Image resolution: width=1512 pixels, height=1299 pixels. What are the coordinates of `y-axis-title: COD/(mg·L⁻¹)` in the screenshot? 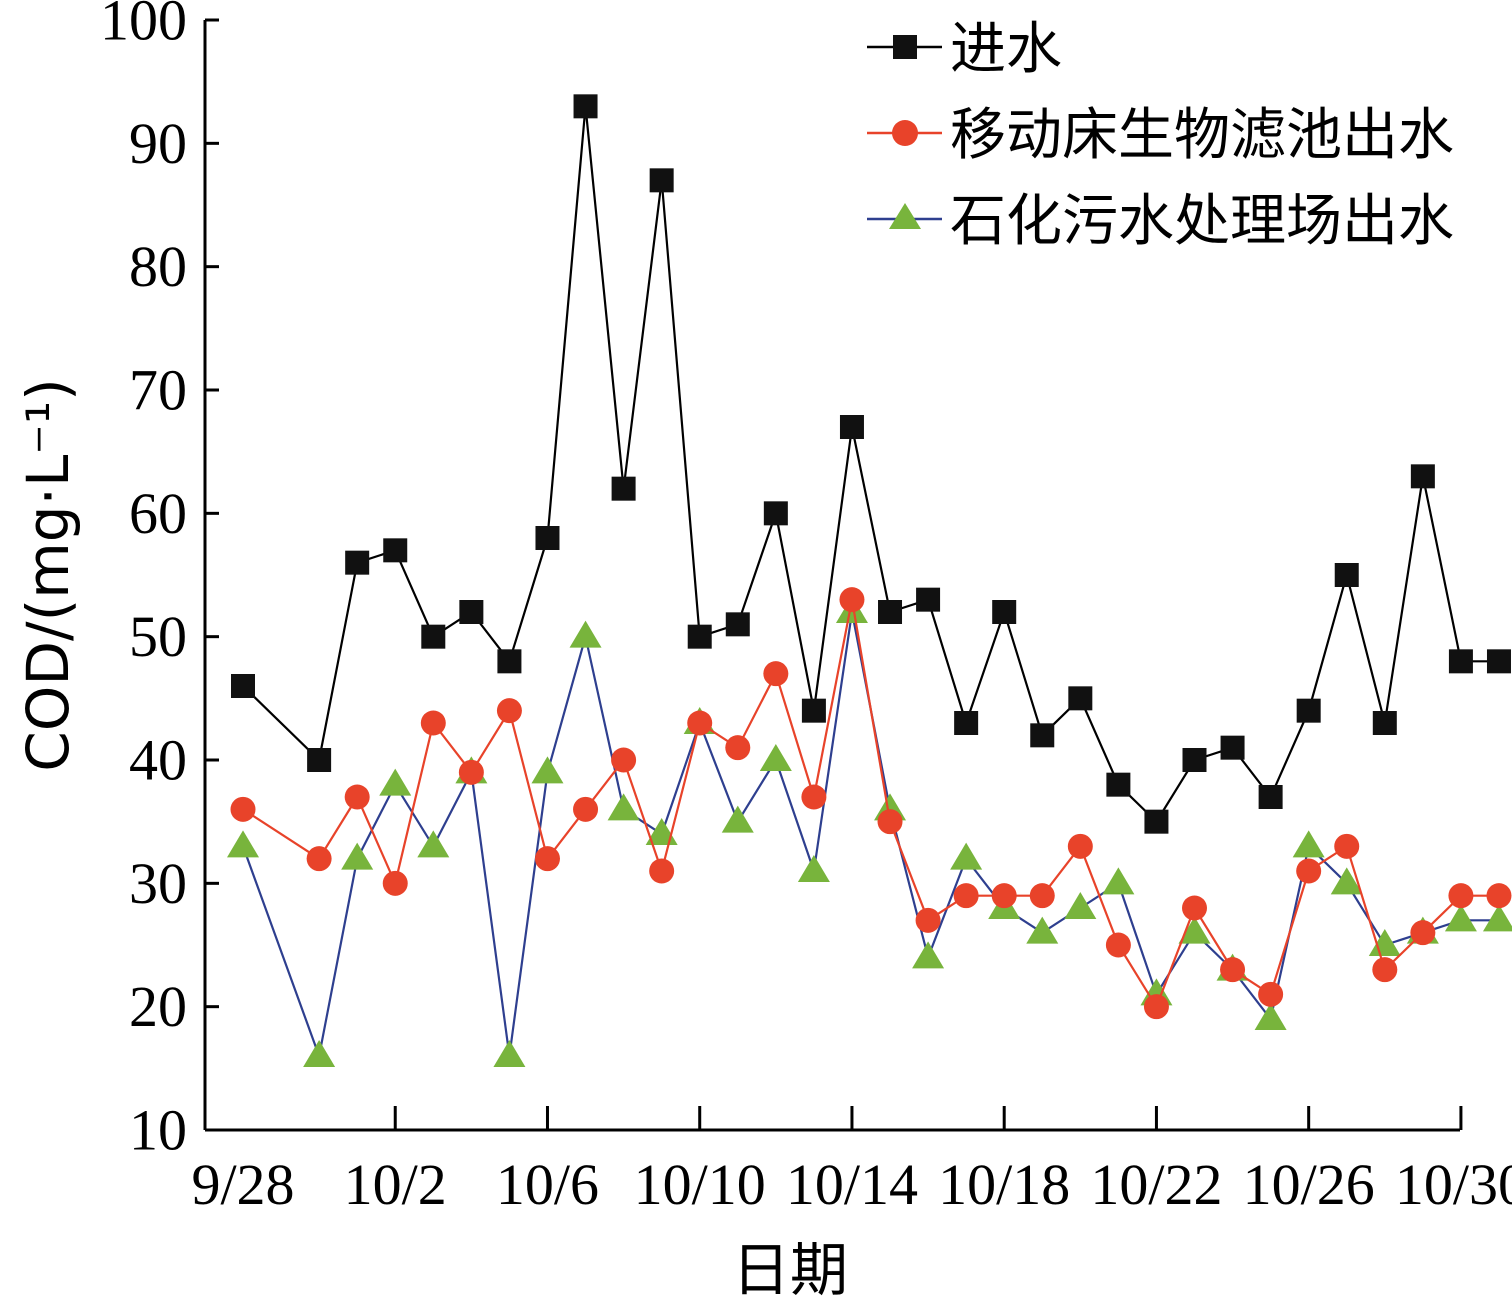 It's located at (48, 575).